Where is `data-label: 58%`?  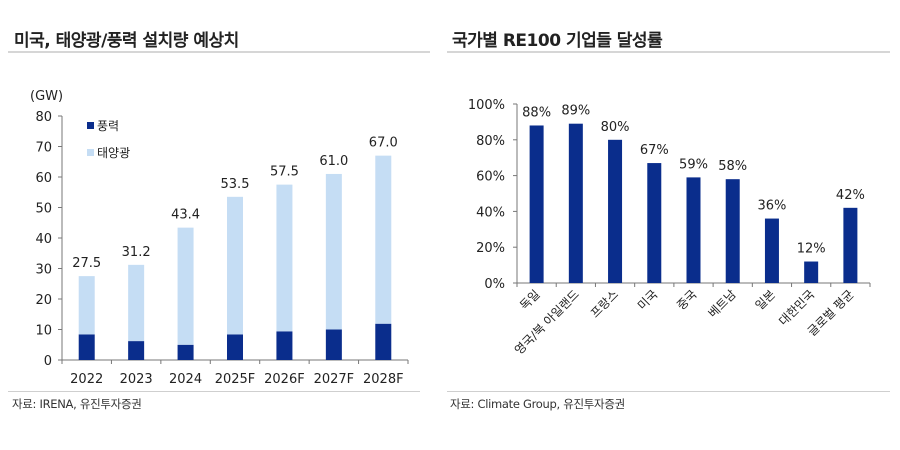 data-label: 58% is located at coordinates (732, 166).